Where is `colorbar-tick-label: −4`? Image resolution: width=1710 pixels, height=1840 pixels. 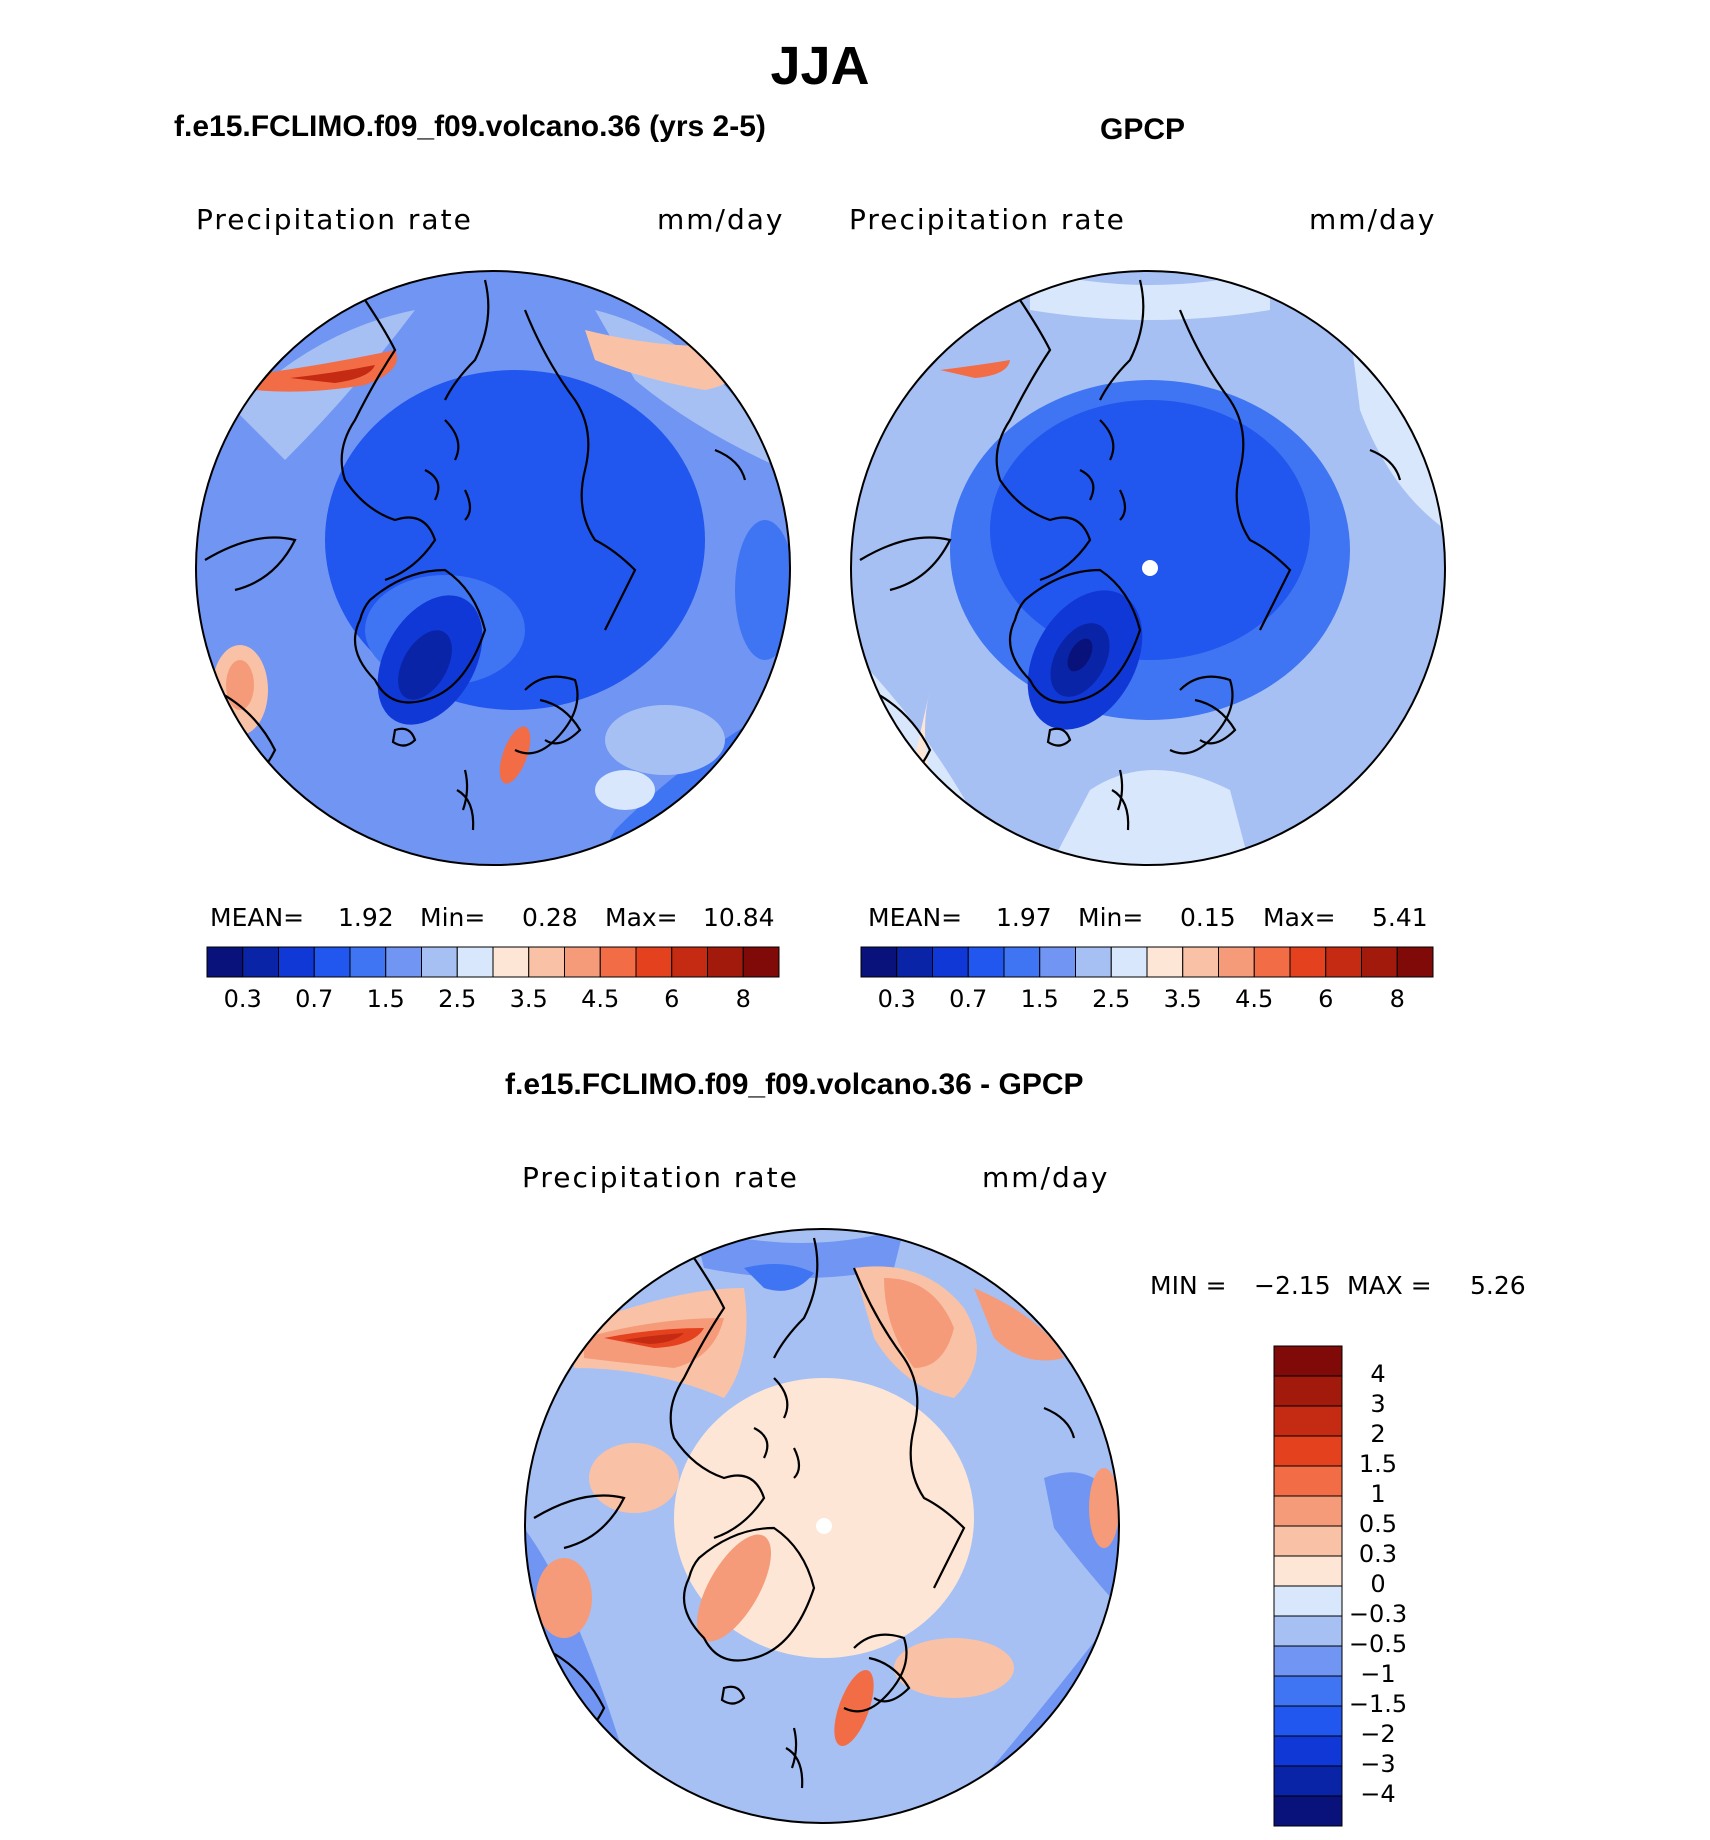 colorbar-tick-label: −4 is located at coordinates (1378, 1794).